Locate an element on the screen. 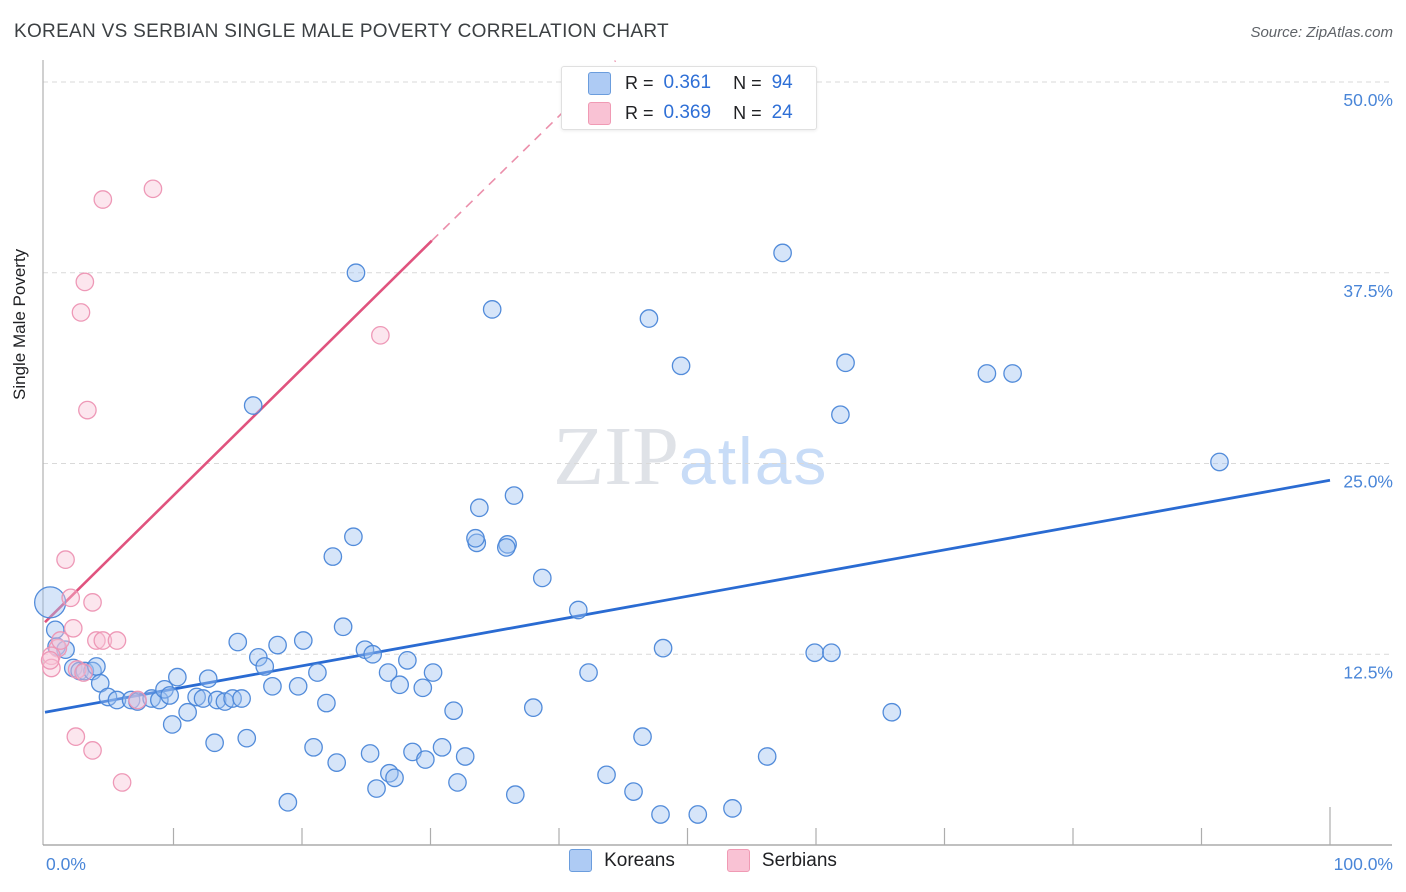 The width and height of the screenshot is (1406, 892). legend-item-koreans: Koreans is located at coordinates (622, 860).